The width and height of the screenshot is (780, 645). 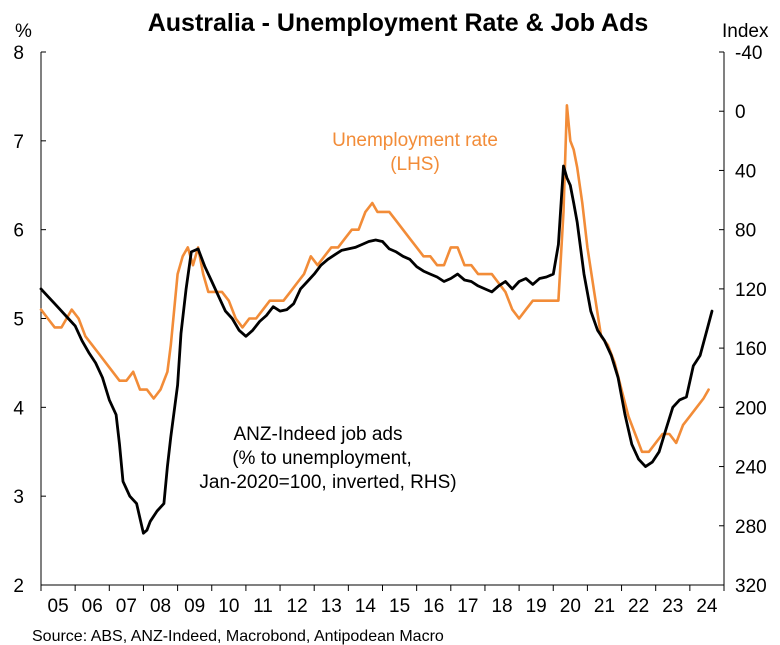 What do you see at coordinates (297, 606) in the screenshot?
I see `x-tick-label: 12` at bounding box center [297, 606].